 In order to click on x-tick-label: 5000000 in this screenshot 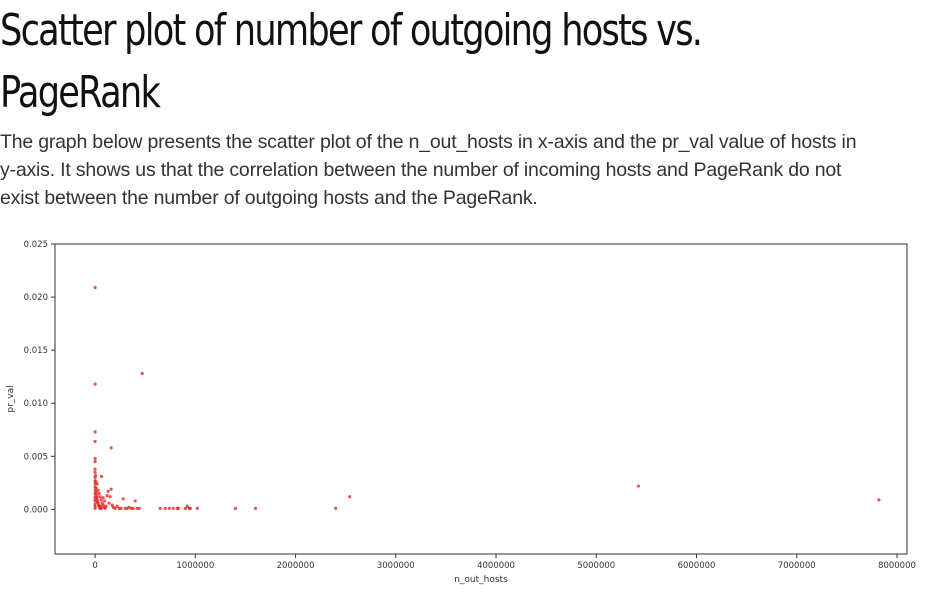, I will do `click(596, 566)`.